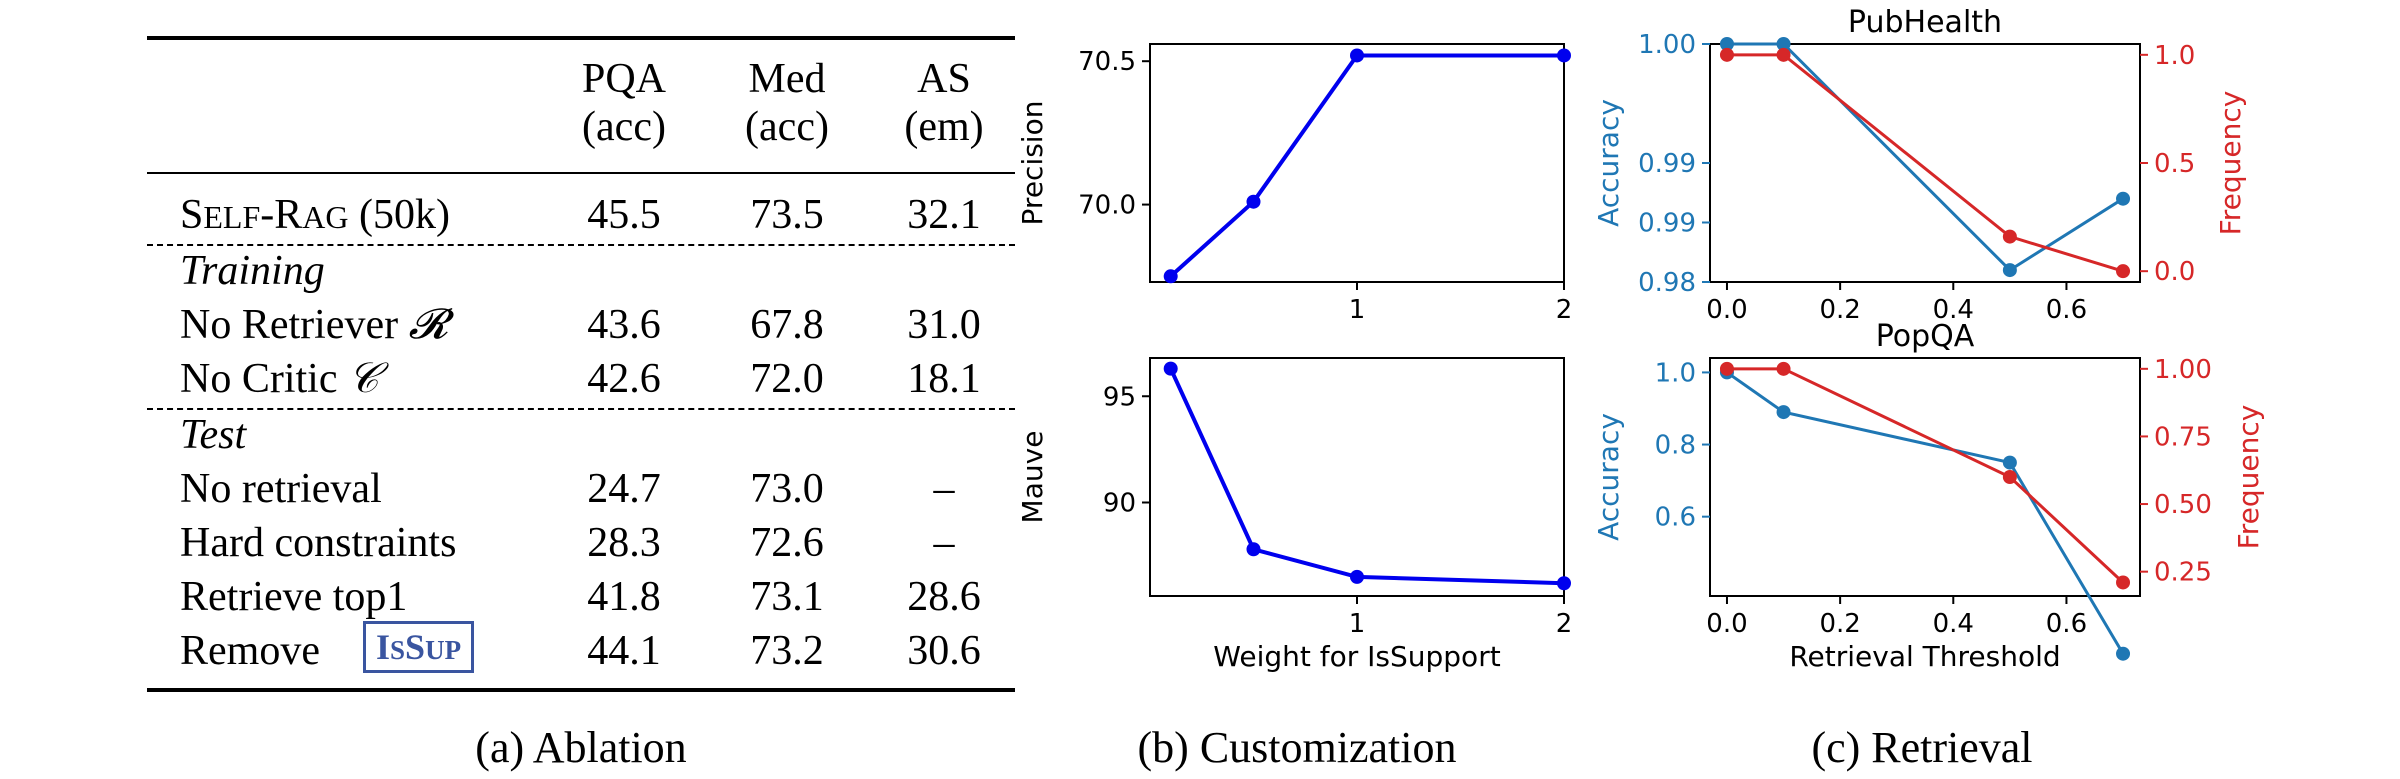 The width and height of the screenshot is (2400, 779). I want to click on row-no-retriever-label: No Retriever 𝓡, so click(314, 325).